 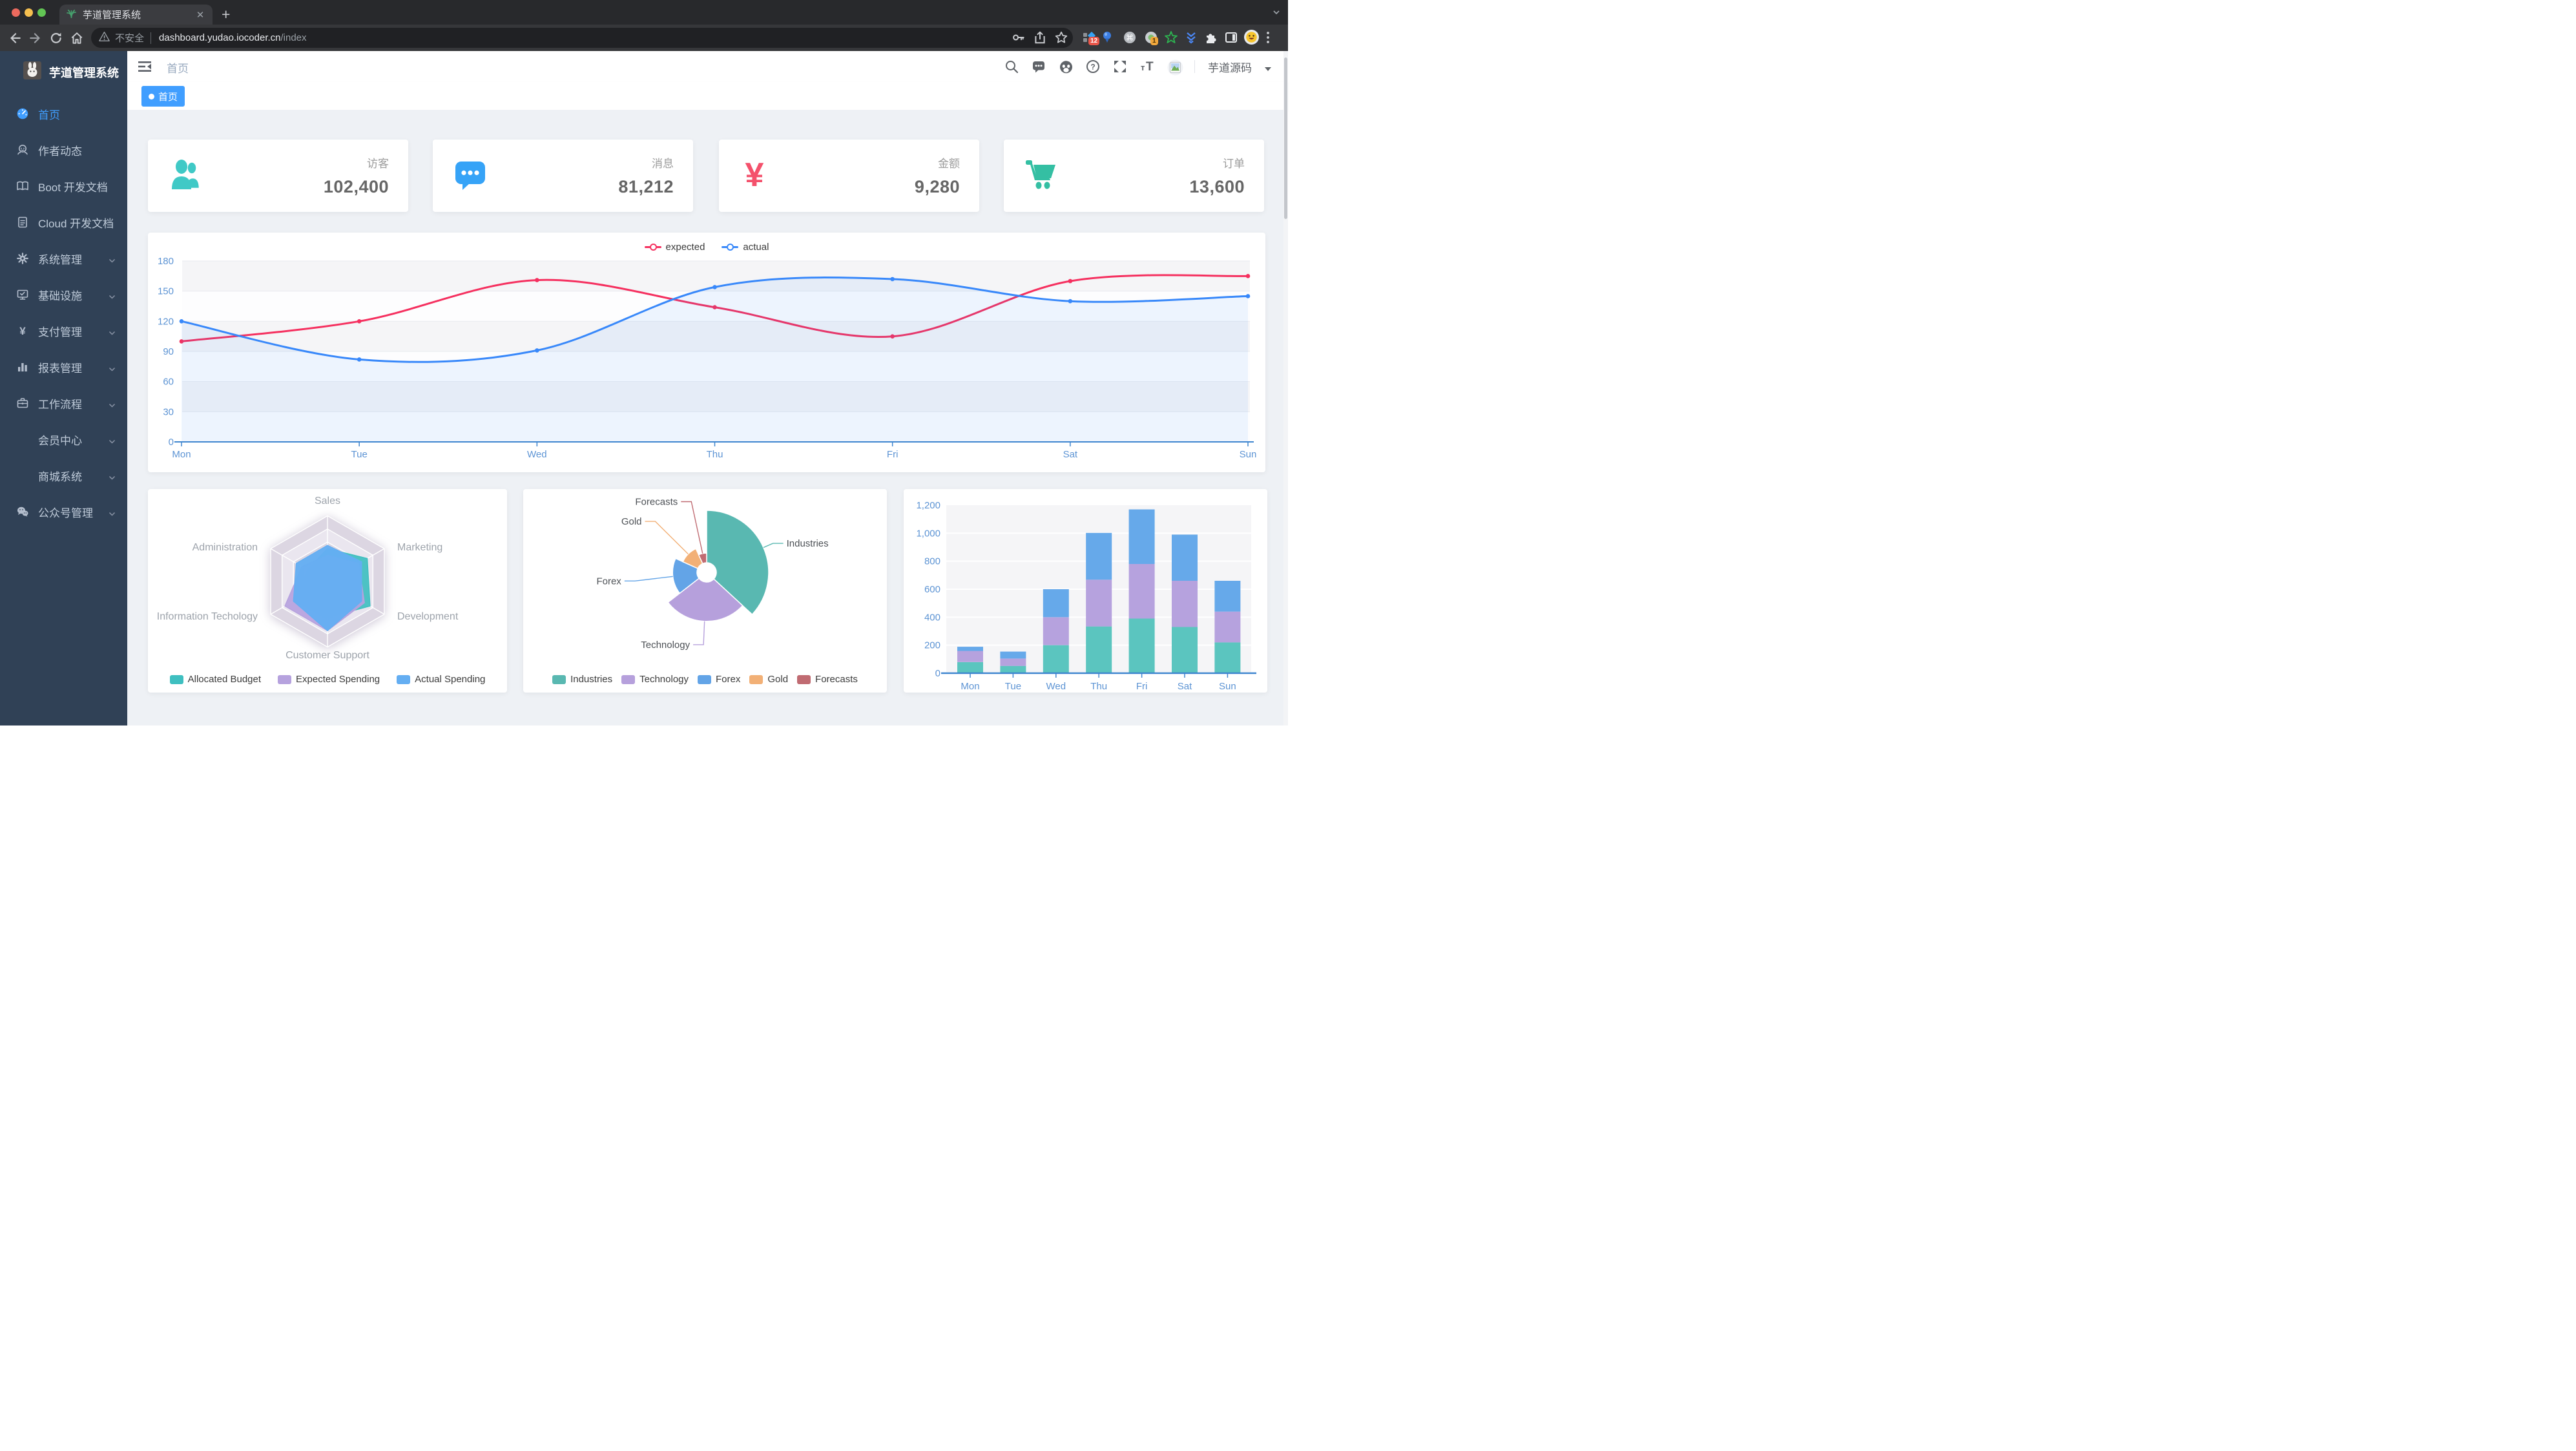 What do you see at coordinates (686, 576) in the screenshot?
I see `pie-slice-Forex` at bounding box center [686, 576].